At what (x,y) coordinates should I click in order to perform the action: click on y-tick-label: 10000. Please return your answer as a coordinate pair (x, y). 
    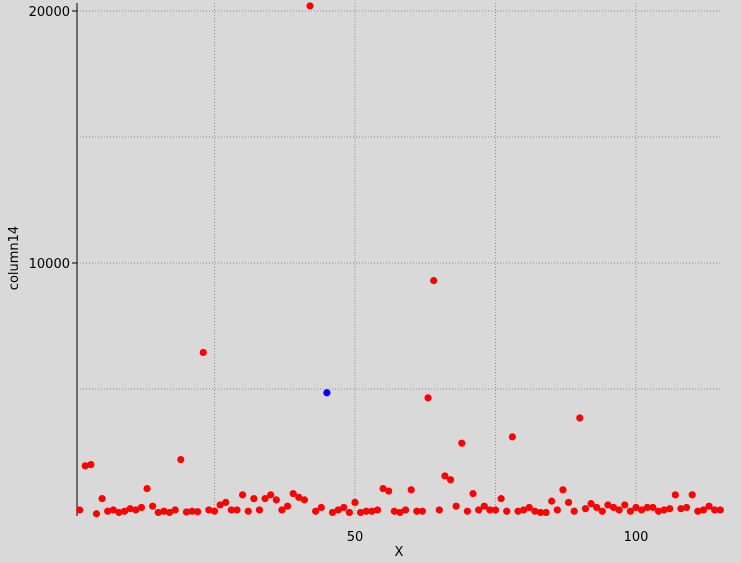
    Looking at the image, I should click on (49, 264).